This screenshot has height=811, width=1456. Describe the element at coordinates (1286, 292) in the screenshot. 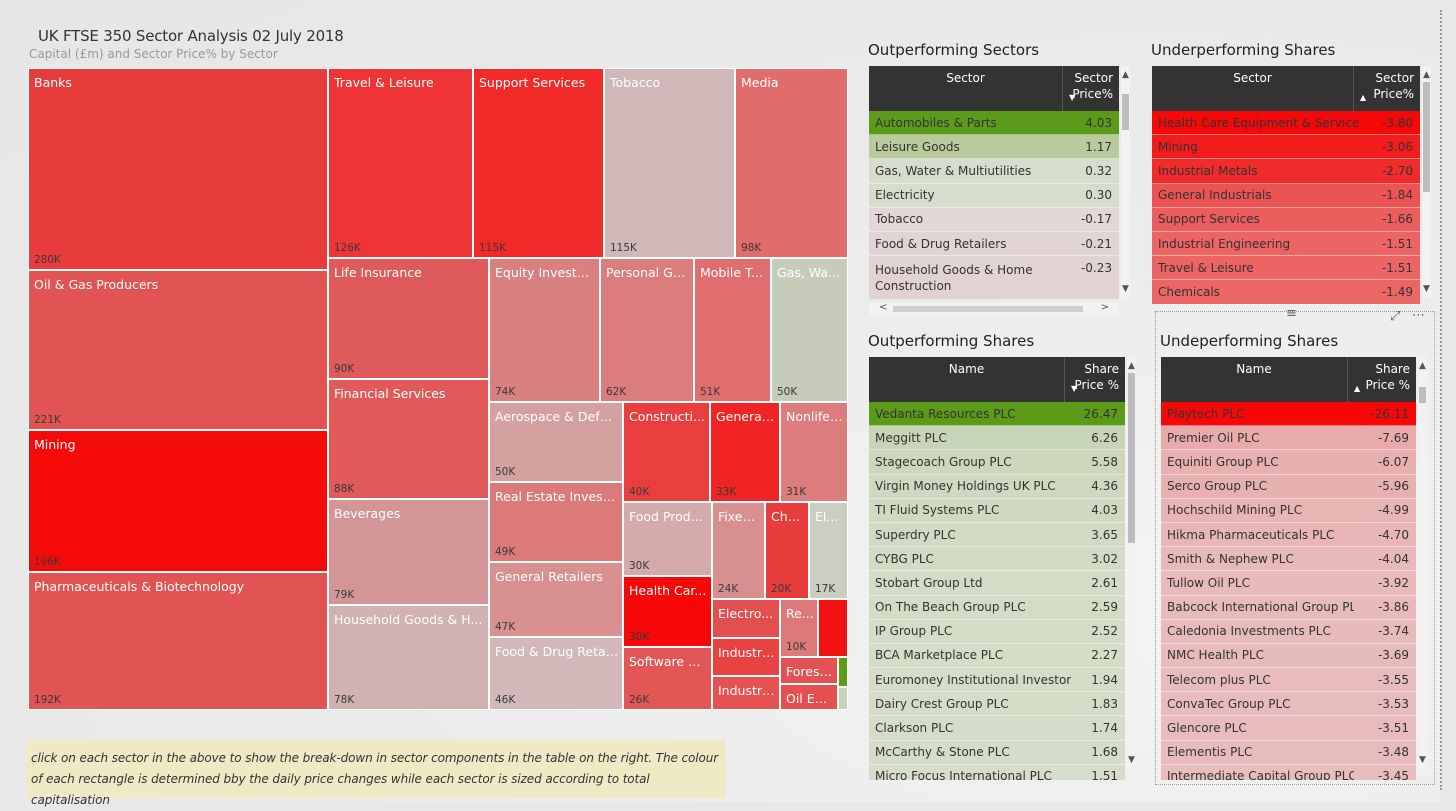

I see `table-row: Chemicals -1.49` at that location.